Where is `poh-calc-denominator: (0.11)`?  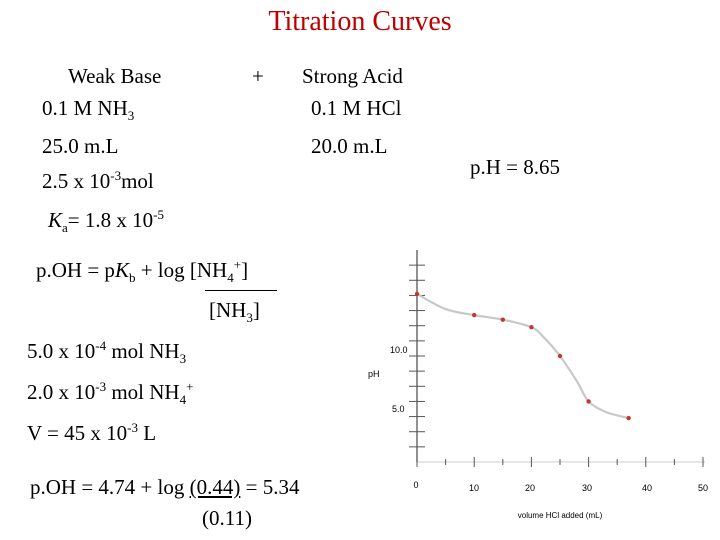
poh-calc-denominator: (0.11) is located at coordinates (227, 518).